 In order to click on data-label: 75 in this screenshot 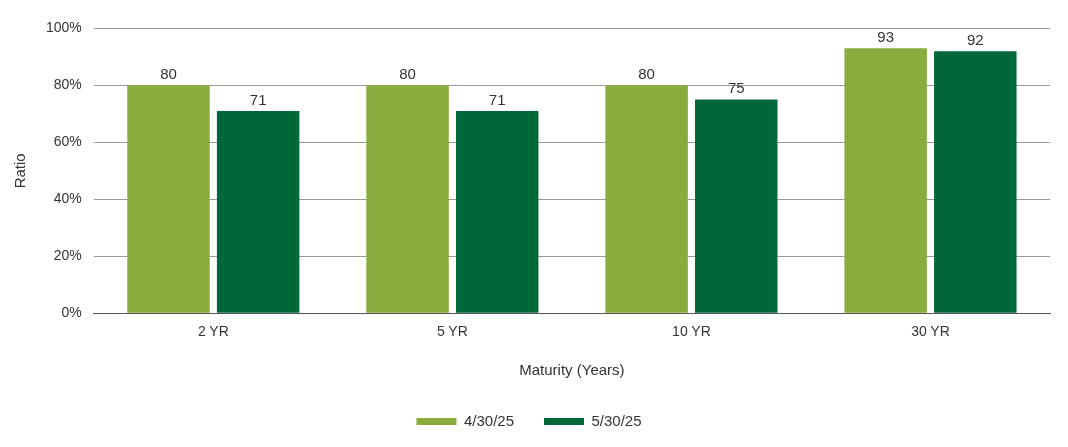, I will do `click(736, 88)`.